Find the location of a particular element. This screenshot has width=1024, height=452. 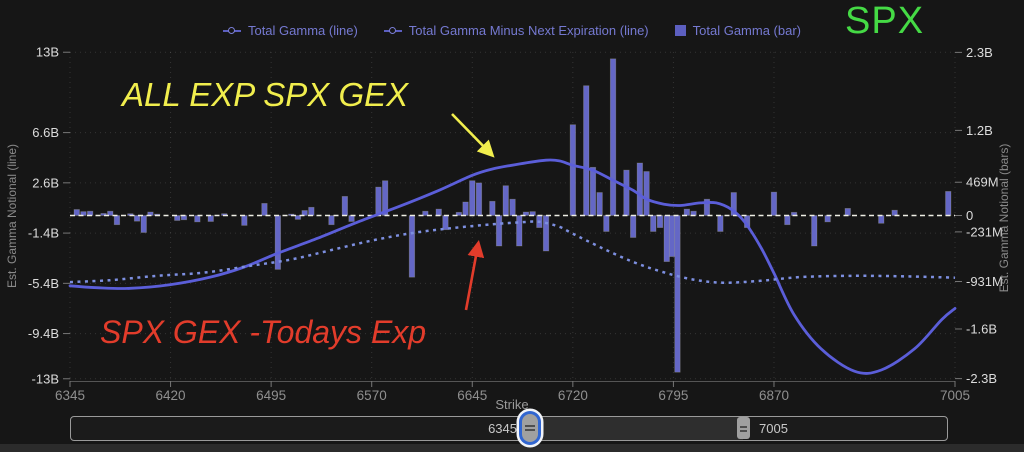

svg-text: -5.4B is located at coordinates (43, 283).